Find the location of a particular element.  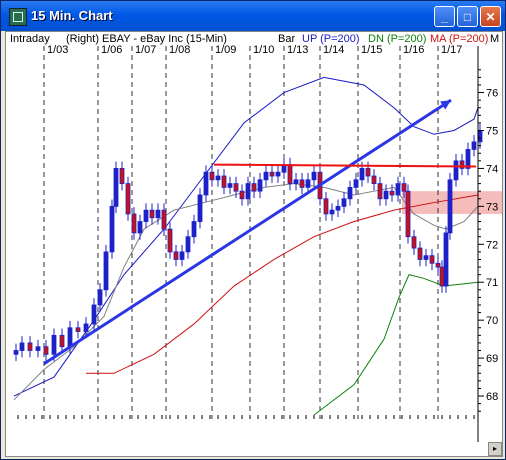

upper-band-legend: UP (P=200) is located at coordinates (331, 39).